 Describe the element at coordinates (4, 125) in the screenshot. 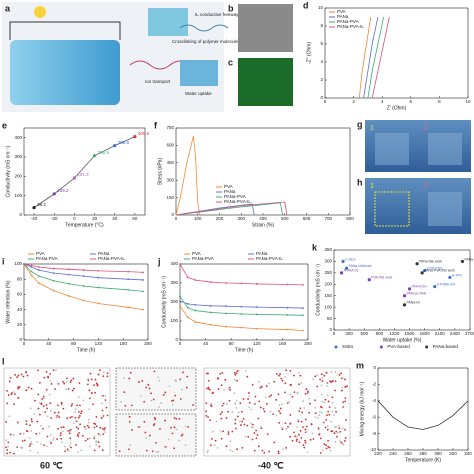

I see `panel-label: e` at that location.